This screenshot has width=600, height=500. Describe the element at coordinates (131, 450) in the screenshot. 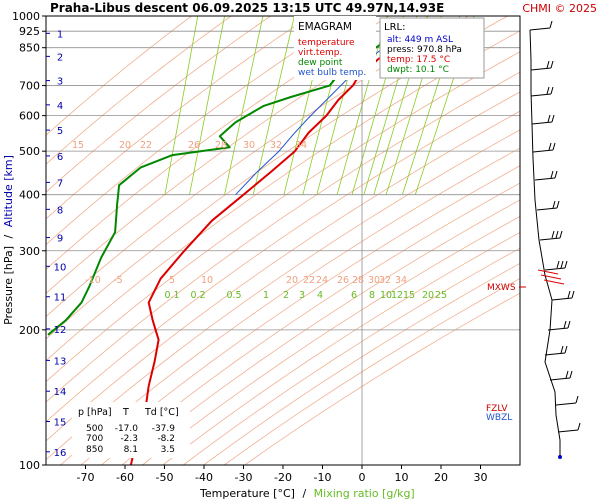

I see `table-row-t: 8.1` at that location.